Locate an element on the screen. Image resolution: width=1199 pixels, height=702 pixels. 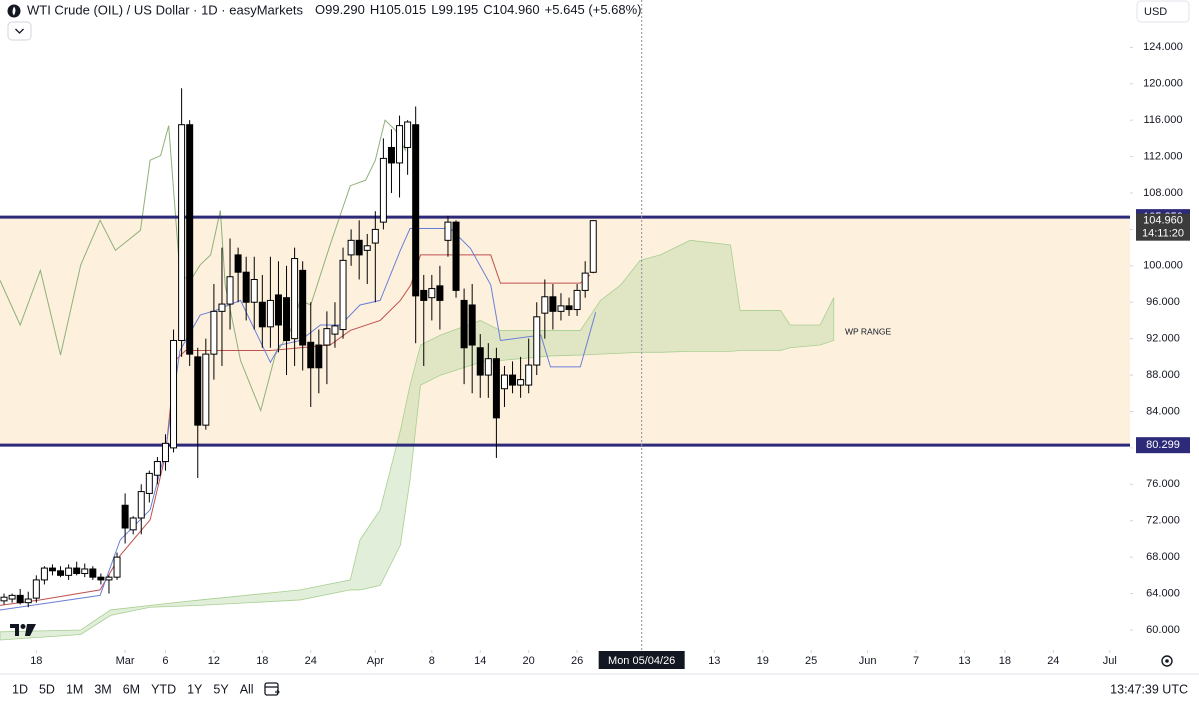
ohlc-value: L99.195 is located at coordinates (454, 9).